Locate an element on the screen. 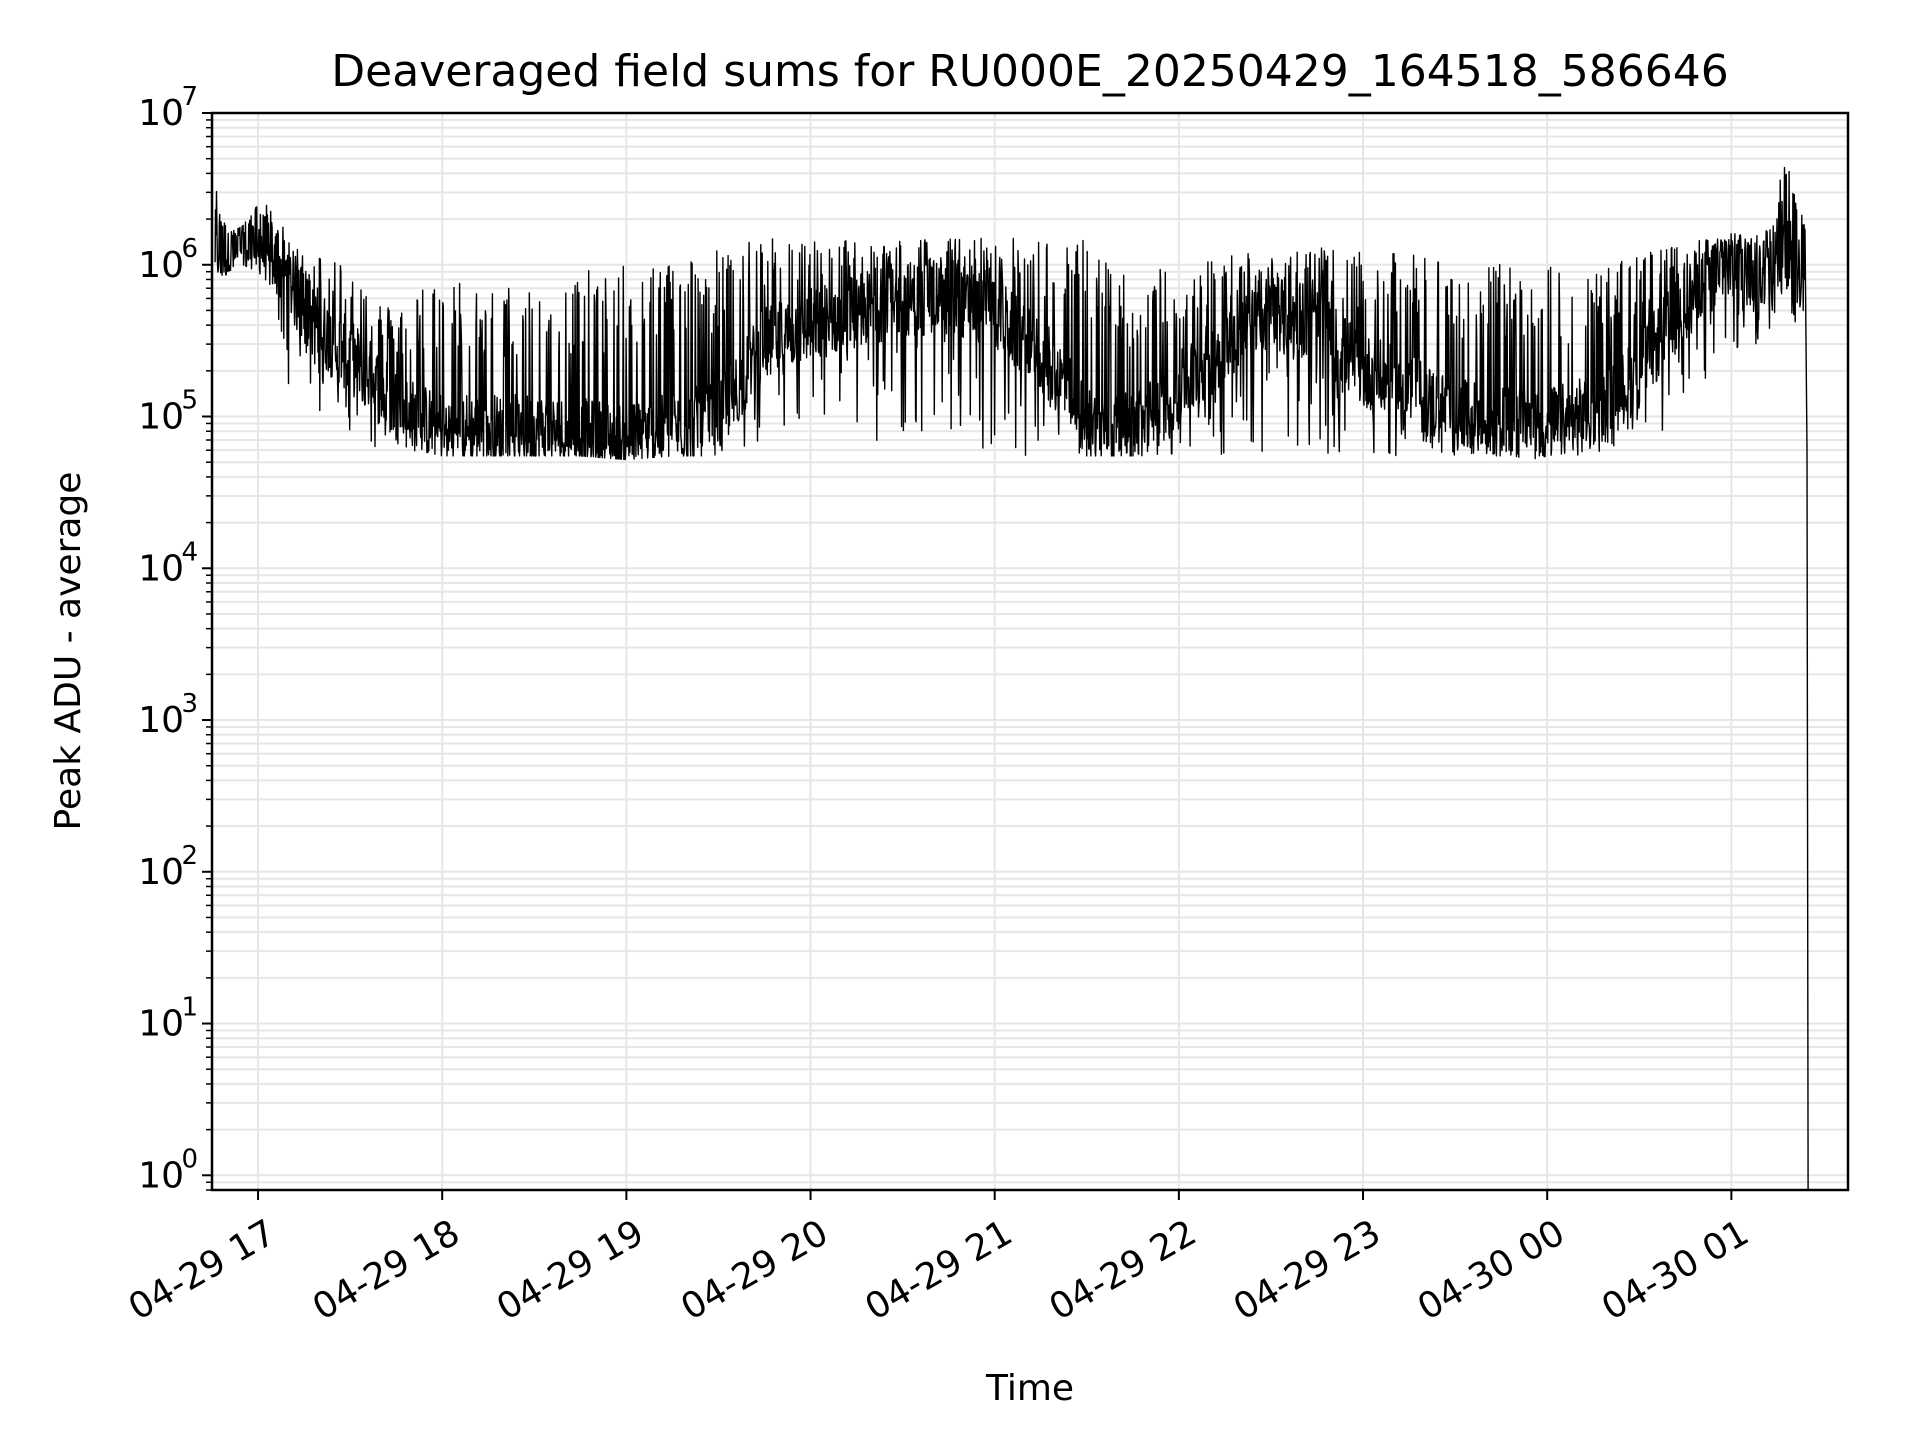 This screenshot has width=1920, height=1440. x-axis-title: Time is located at coordinates (1029, 1388).